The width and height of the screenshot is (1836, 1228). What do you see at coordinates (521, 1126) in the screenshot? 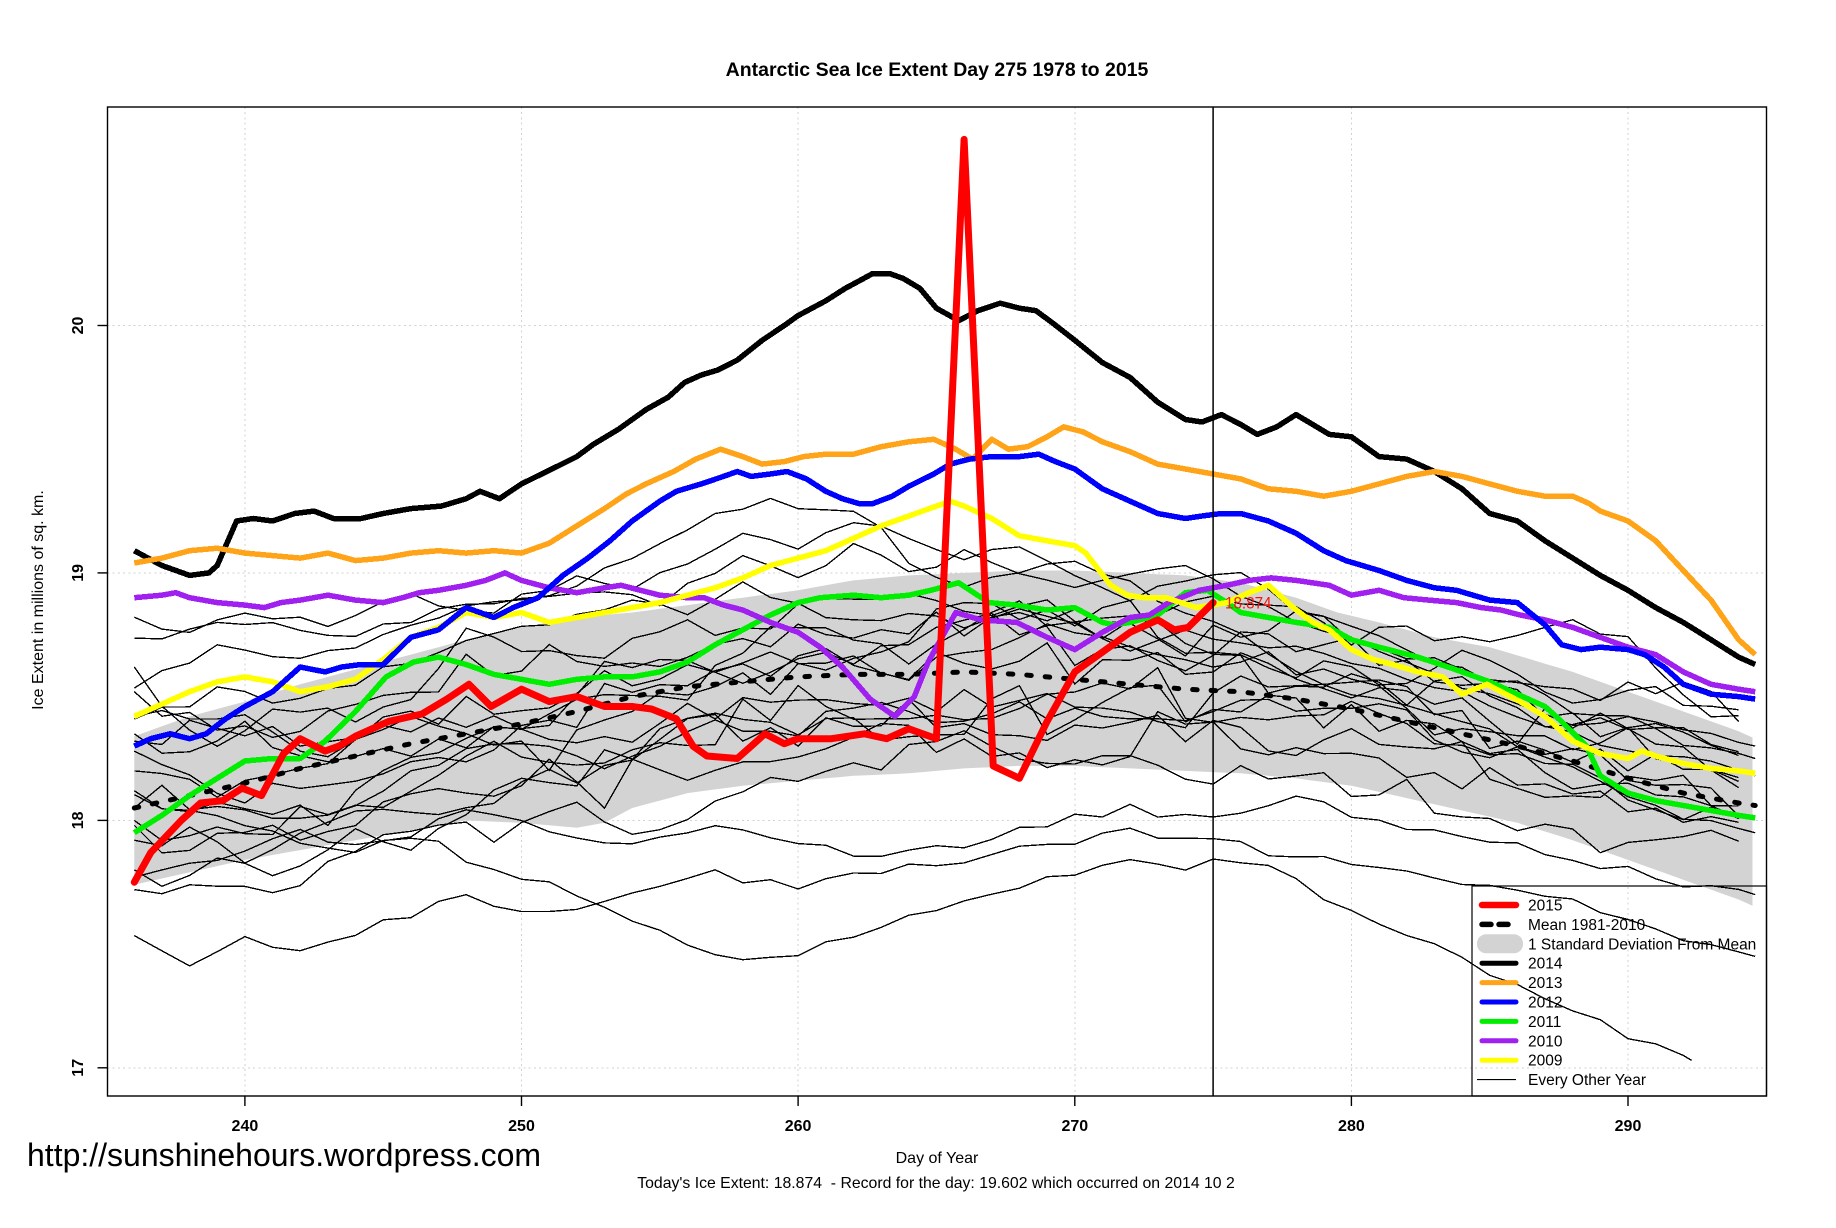
I see `svg-text: 250` at bounding box center [521, 1126].